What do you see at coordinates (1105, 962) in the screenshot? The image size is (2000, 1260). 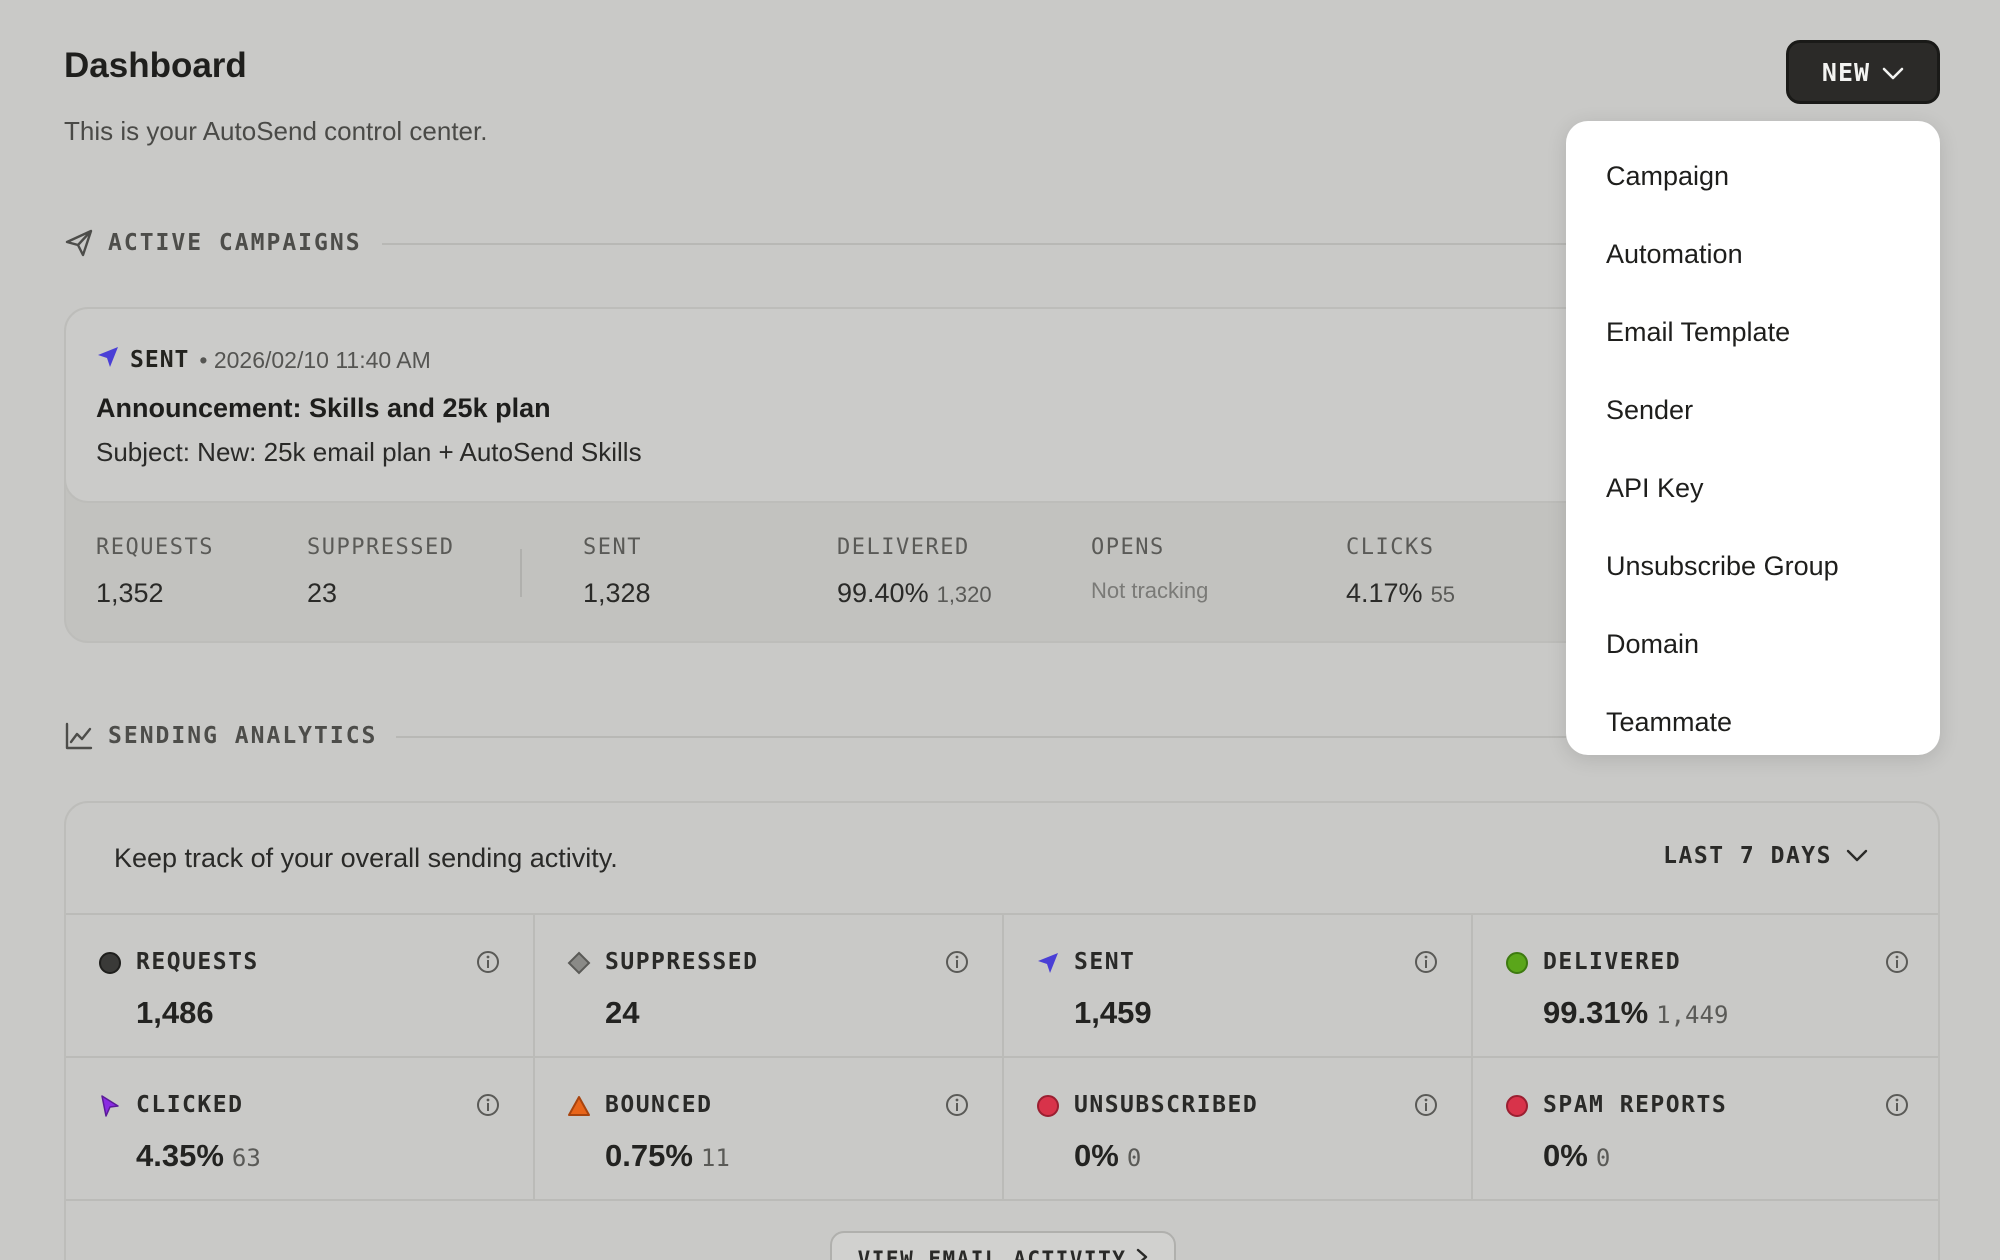 I see `metric-label: SENT` at bounding box center [1105, 962].